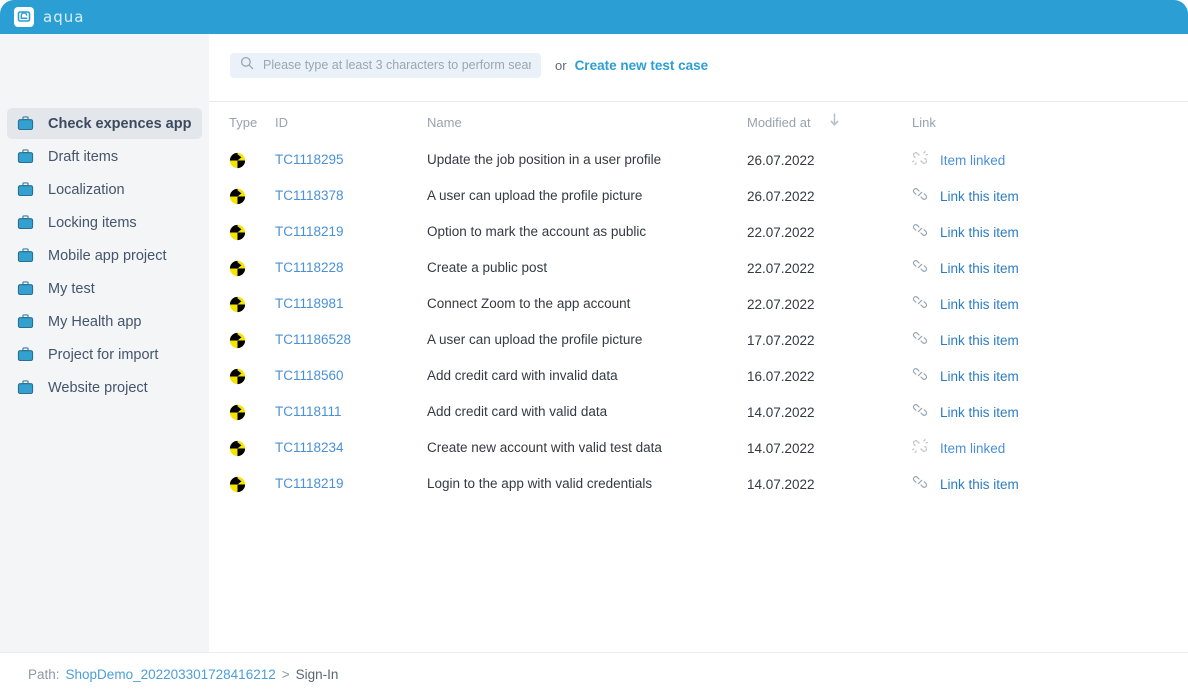 This screenshot has width=1188, height=695. I want to click on sidebar-item-project-for-import: Project for import, so click(104, 354).